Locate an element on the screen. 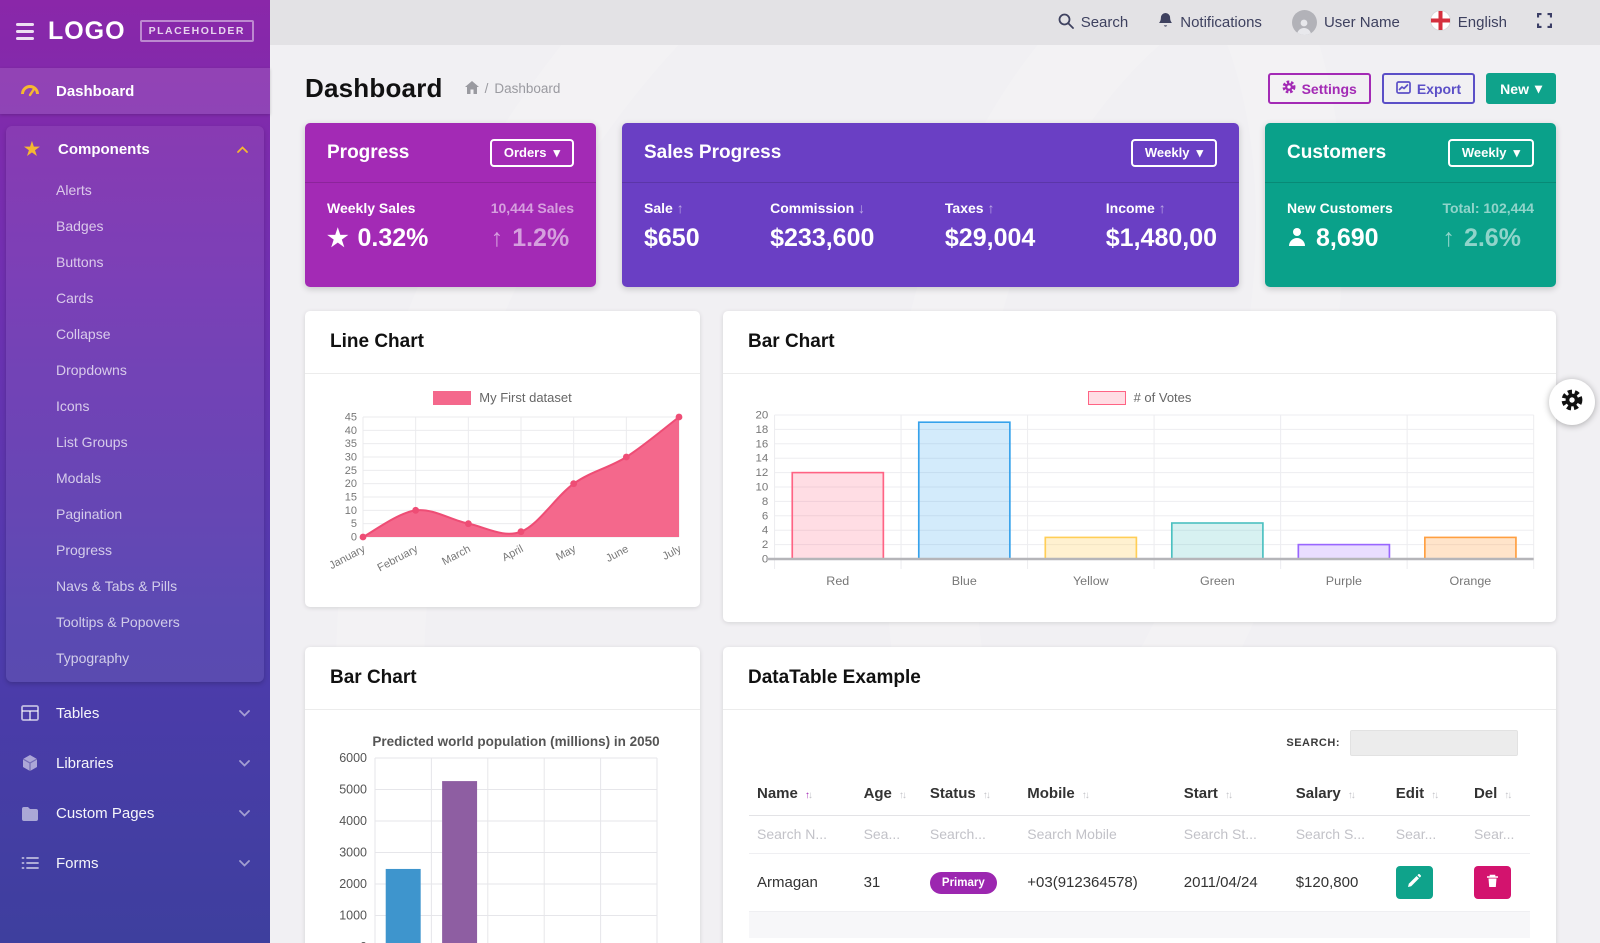 Image resolution: width=1600 pixels, height=943 pixels. svg-text: Yellow is located at coordinates (1091, 581).